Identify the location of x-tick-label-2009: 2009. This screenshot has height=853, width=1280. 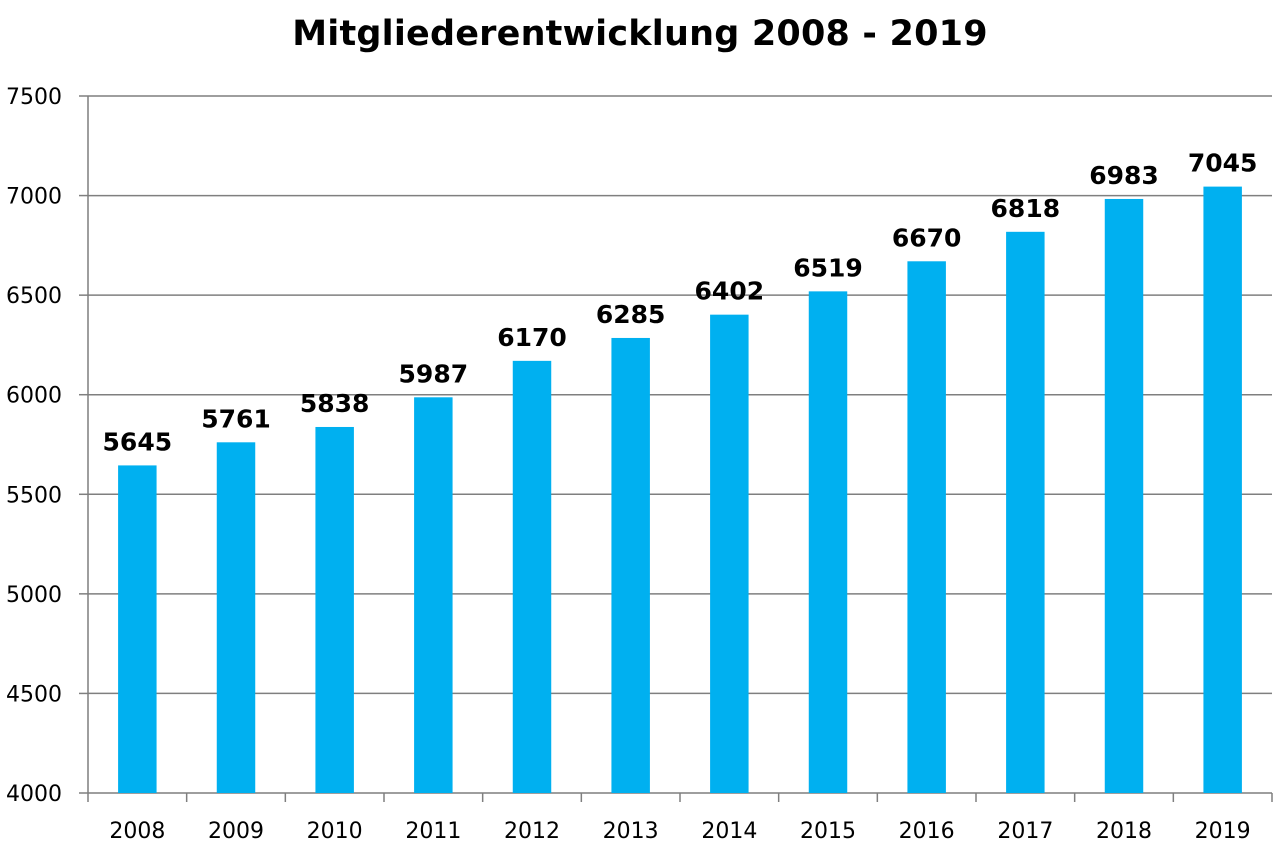
(236, 831).